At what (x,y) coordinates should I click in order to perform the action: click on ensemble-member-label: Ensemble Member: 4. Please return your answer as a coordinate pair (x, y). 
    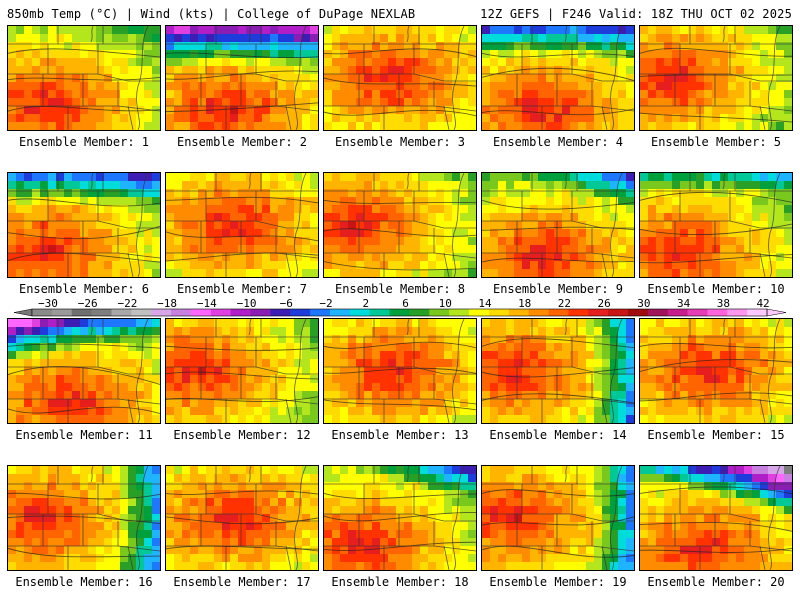
    Looking at the image, I should click on (558, 142).